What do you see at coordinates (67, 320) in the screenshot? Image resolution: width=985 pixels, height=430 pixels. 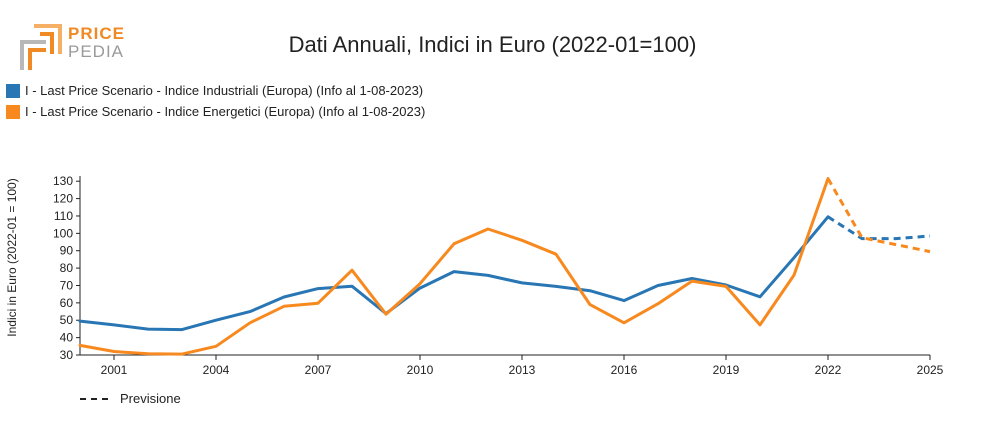 I see `y-tick-label: 50` at bounding box center [67, 320].